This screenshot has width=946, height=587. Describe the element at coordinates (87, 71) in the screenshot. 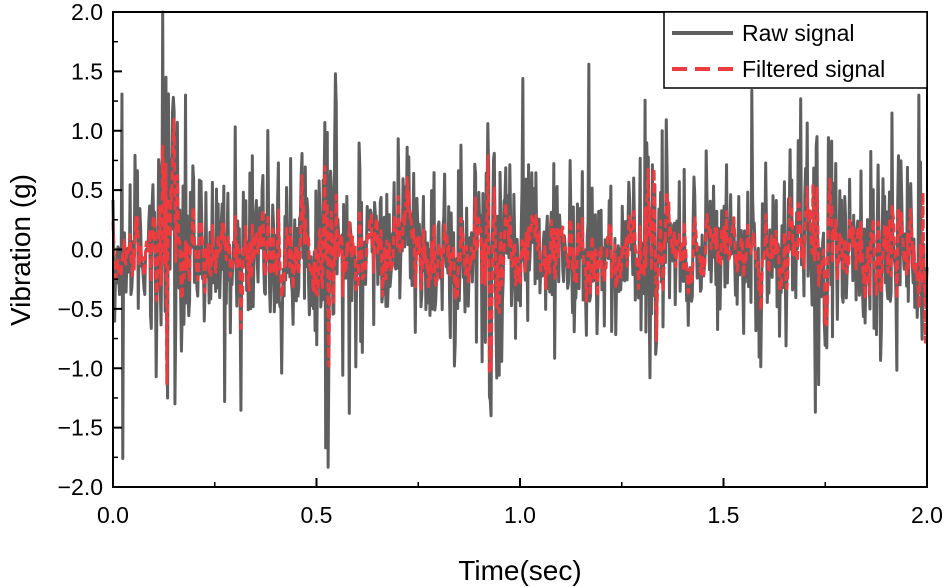

I see `y-tick-label: 1.5` at that location.